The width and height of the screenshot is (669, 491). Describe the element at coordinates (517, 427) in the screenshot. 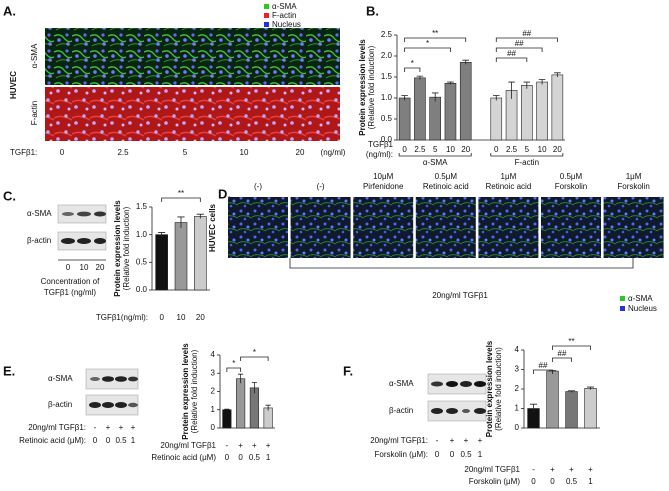

I see `y-tick-label: 0` at that location.